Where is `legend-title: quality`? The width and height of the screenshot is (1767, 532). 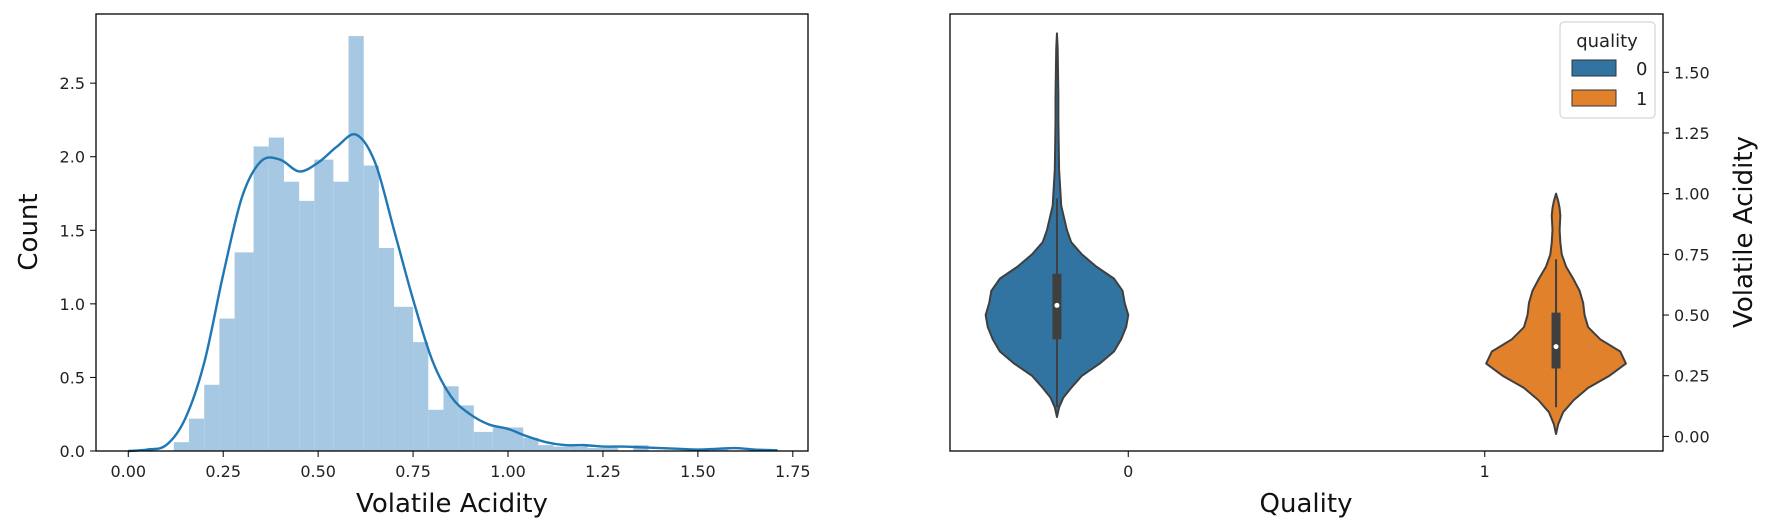
legend-title: quality is located at coordinates (1607, 41).